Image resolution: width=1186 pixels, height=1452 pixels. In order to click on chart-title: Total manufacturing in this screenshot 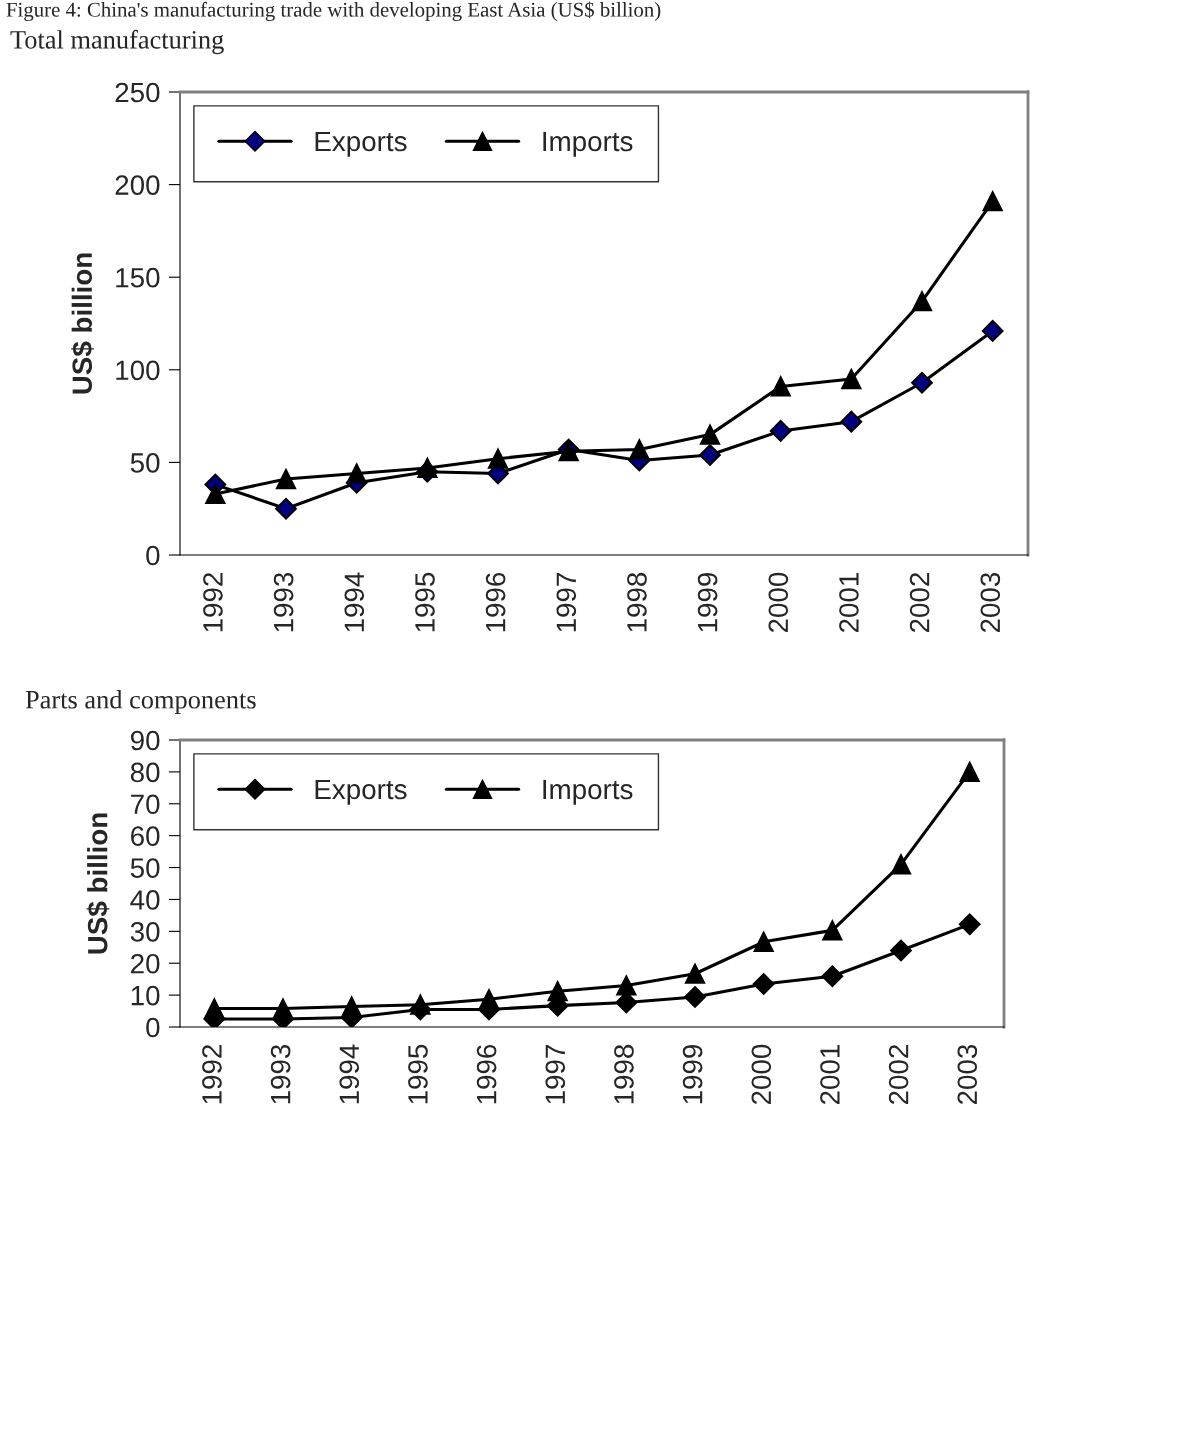, I will do `click(117, 42)`.